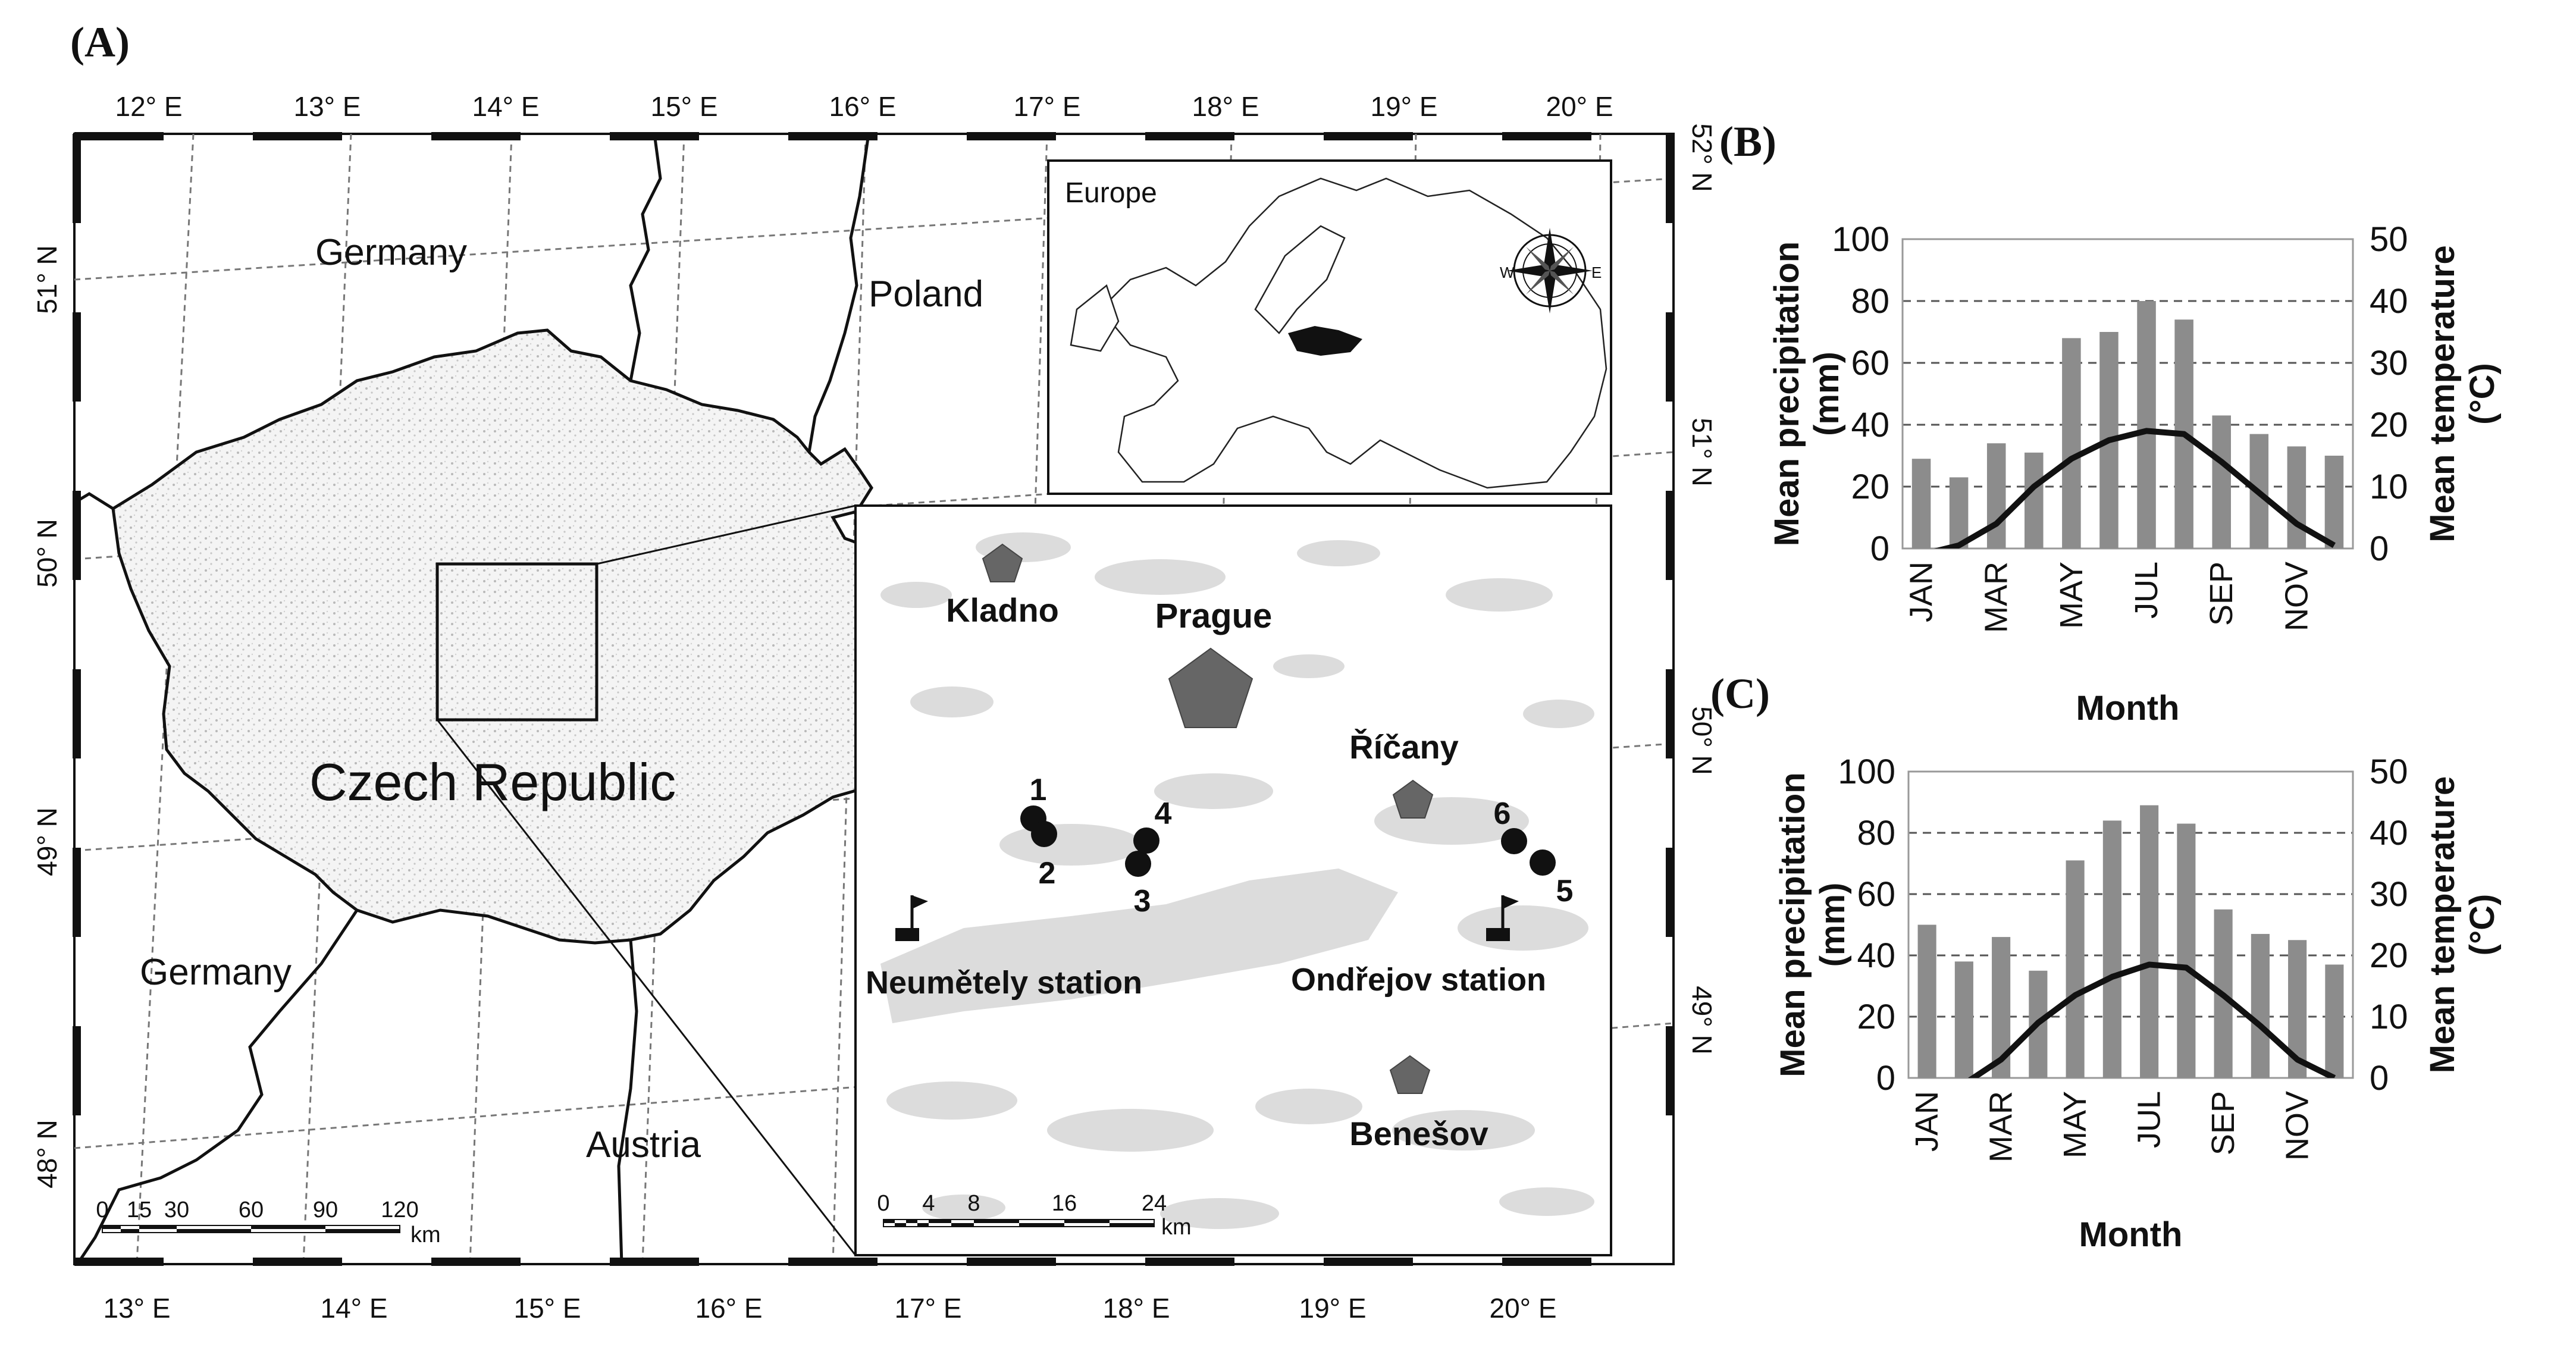 Image resolution: width=2576 pixels, height=1348 pixels. I want to click on scale-main-tick-0: 0, so click(102, 1209).